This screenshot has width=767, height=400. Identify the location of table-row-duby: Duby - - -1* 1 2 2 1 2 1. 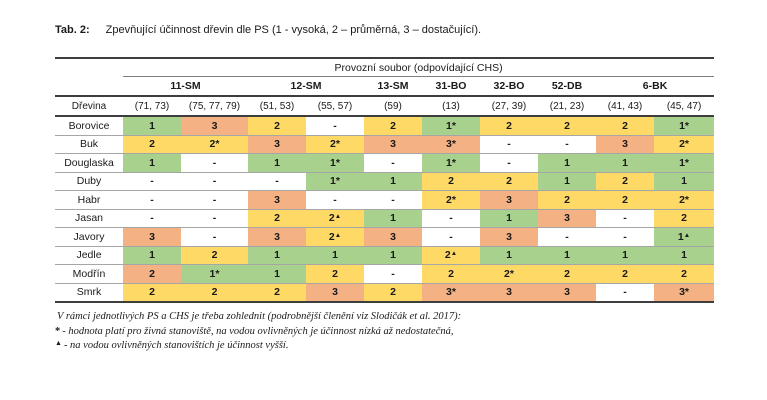
(385, 181).